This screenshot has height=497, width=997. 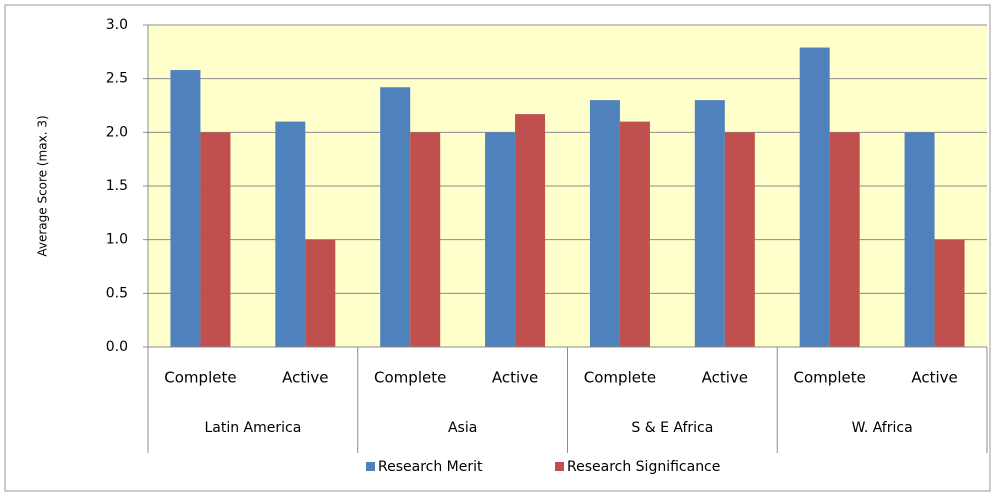 I want to click on y-tick-label: 0.5, so click(x=117, y=293).